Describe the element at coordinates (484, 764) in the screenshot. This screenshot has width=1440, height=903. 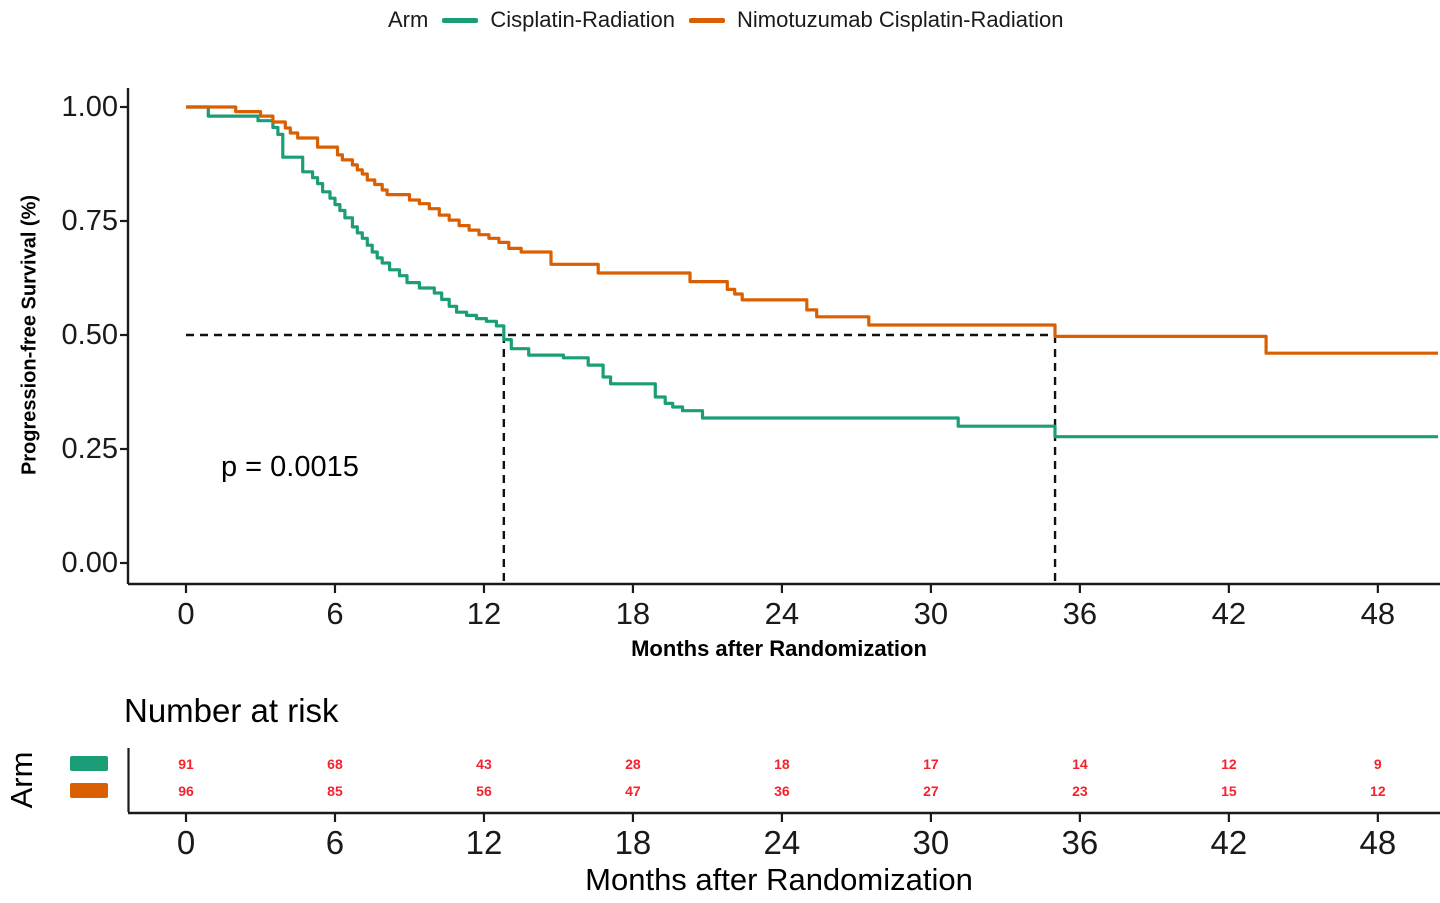
I see `risk-count: 43` at that location.